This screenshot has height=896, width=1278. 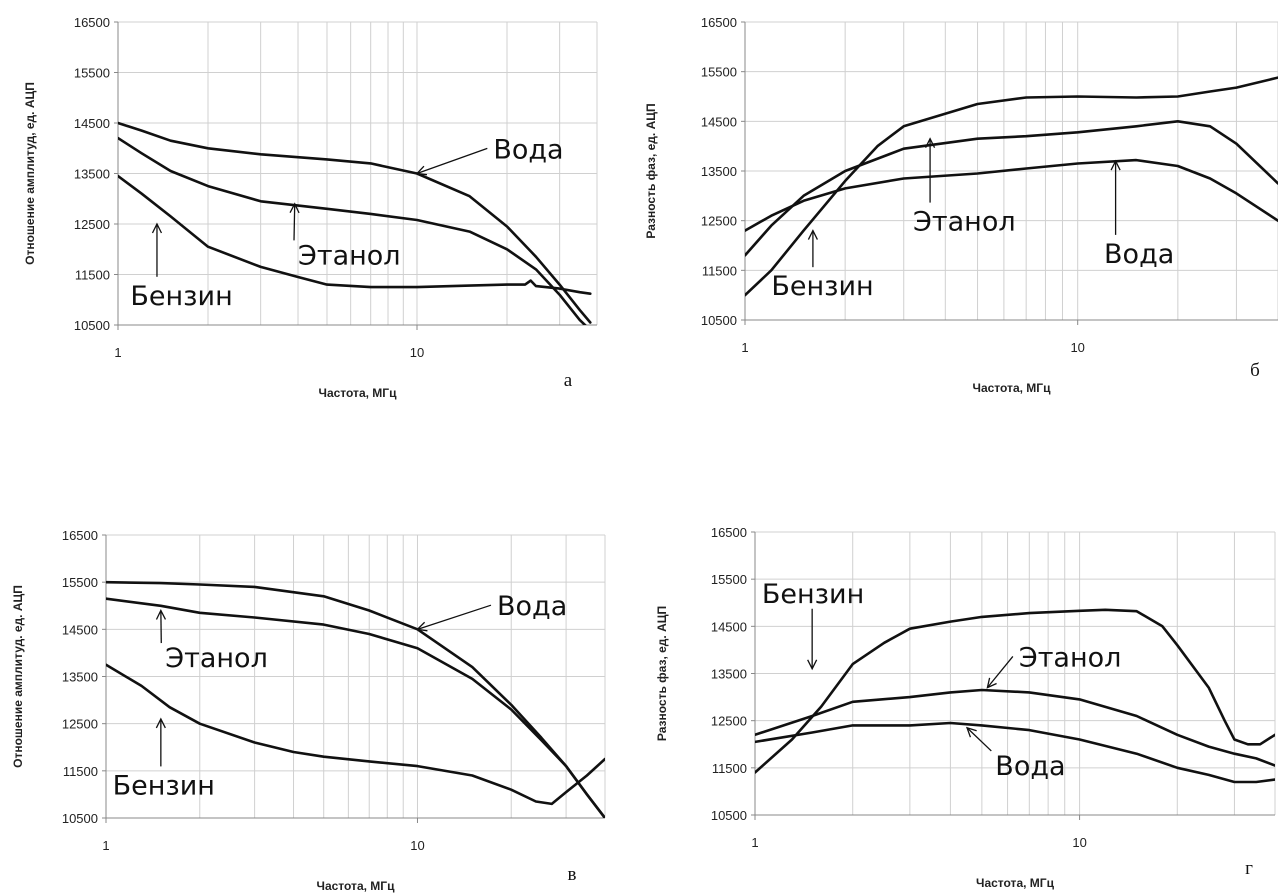 I want to click on panel-label: а, so click(x=568, y=380).